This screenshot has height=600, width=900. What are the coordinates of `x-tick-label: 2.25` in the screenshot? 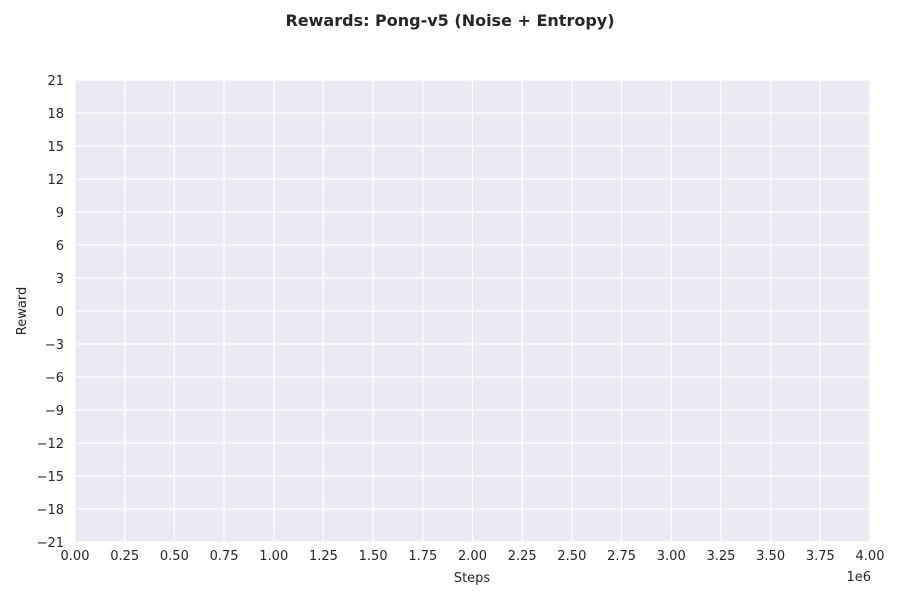 It's located at (522, 556).